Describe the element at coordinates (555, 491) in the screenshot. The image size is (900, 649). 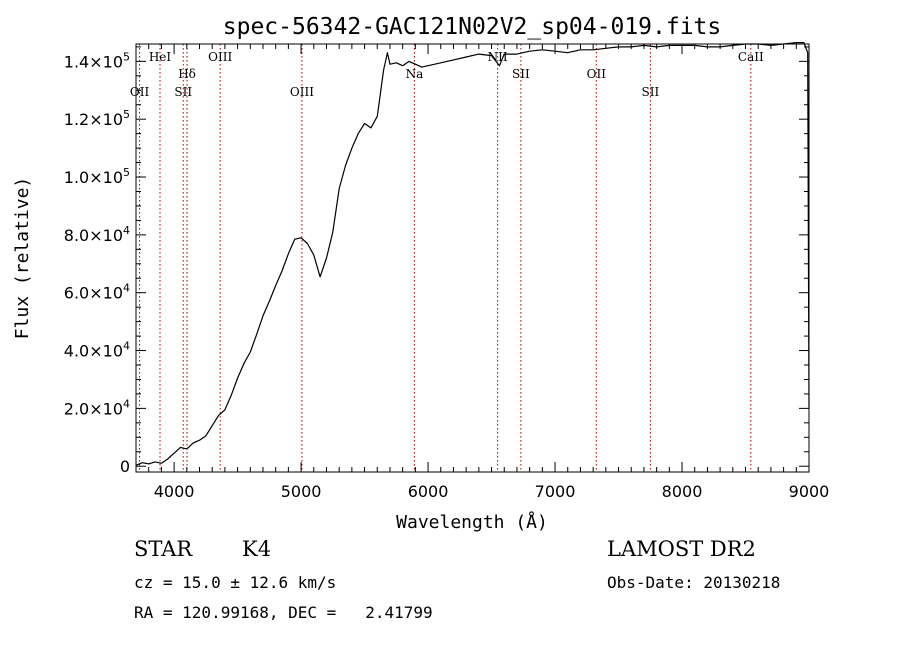
I see `x-tick-label: 7000` at that location.